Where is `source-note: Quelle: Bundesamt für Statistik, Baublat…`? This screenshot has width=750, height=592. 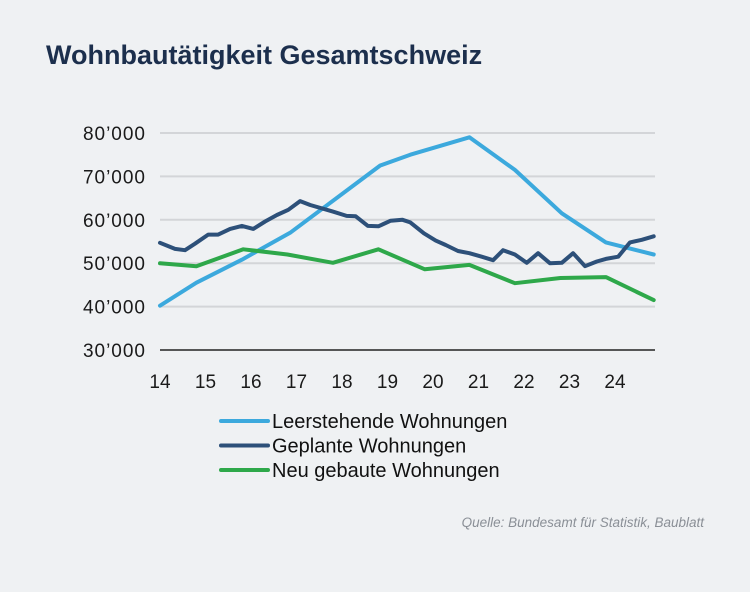 source-note: Quelle: Bundesamt für Statistik, Baublat… is located at coordinates (582, 522).